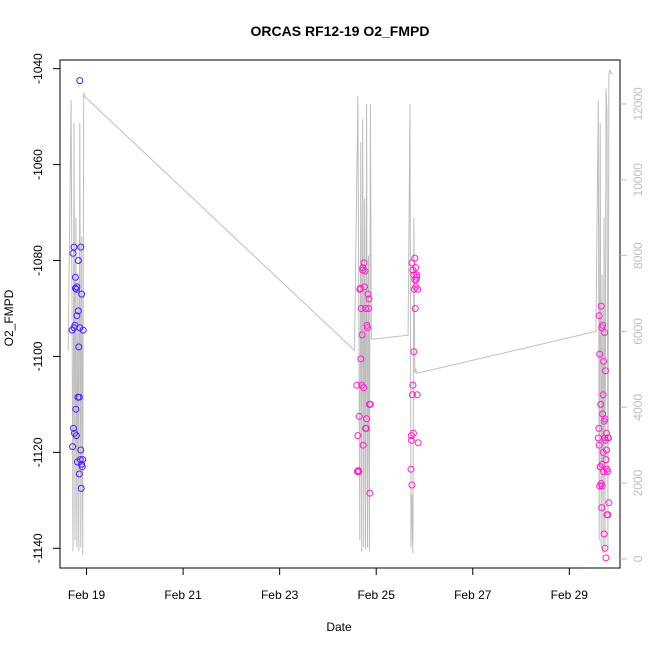 The image size is (650, 650). What do you see at coordinates (377, 595) in the screenshot?
I see `x-tick-label: Feb 25` at bounding box center [377, 595].